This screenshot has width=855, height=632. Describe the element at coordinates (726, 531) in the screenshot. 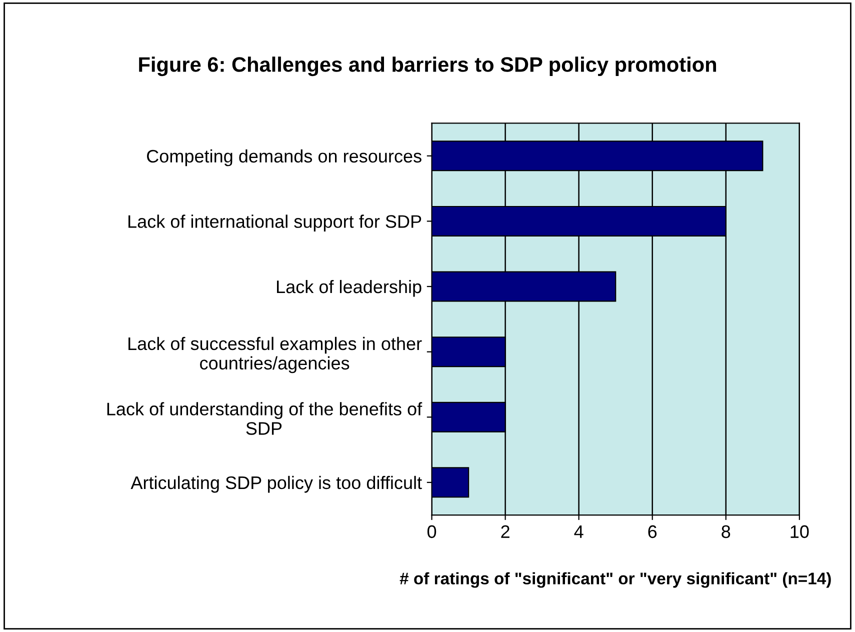

I see `x-tick-label: 8` at that location.